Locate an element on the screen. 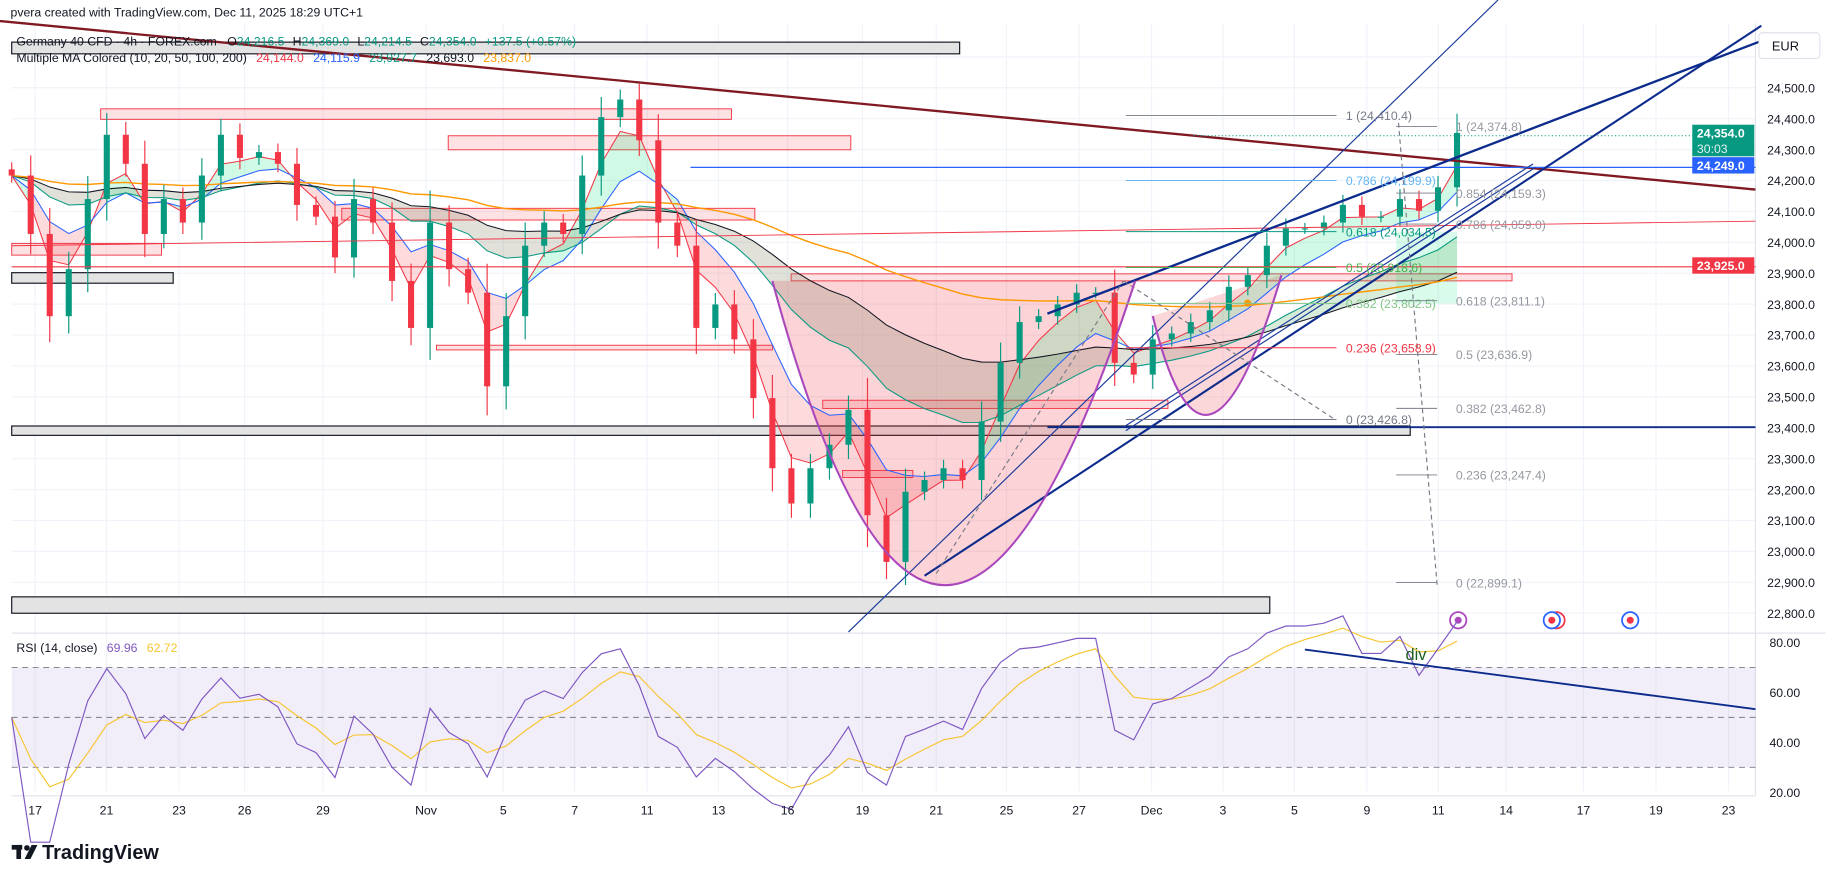 The image size is (1835, 883). countdown-label: 30:03 is located at coordinates (1712, 149).